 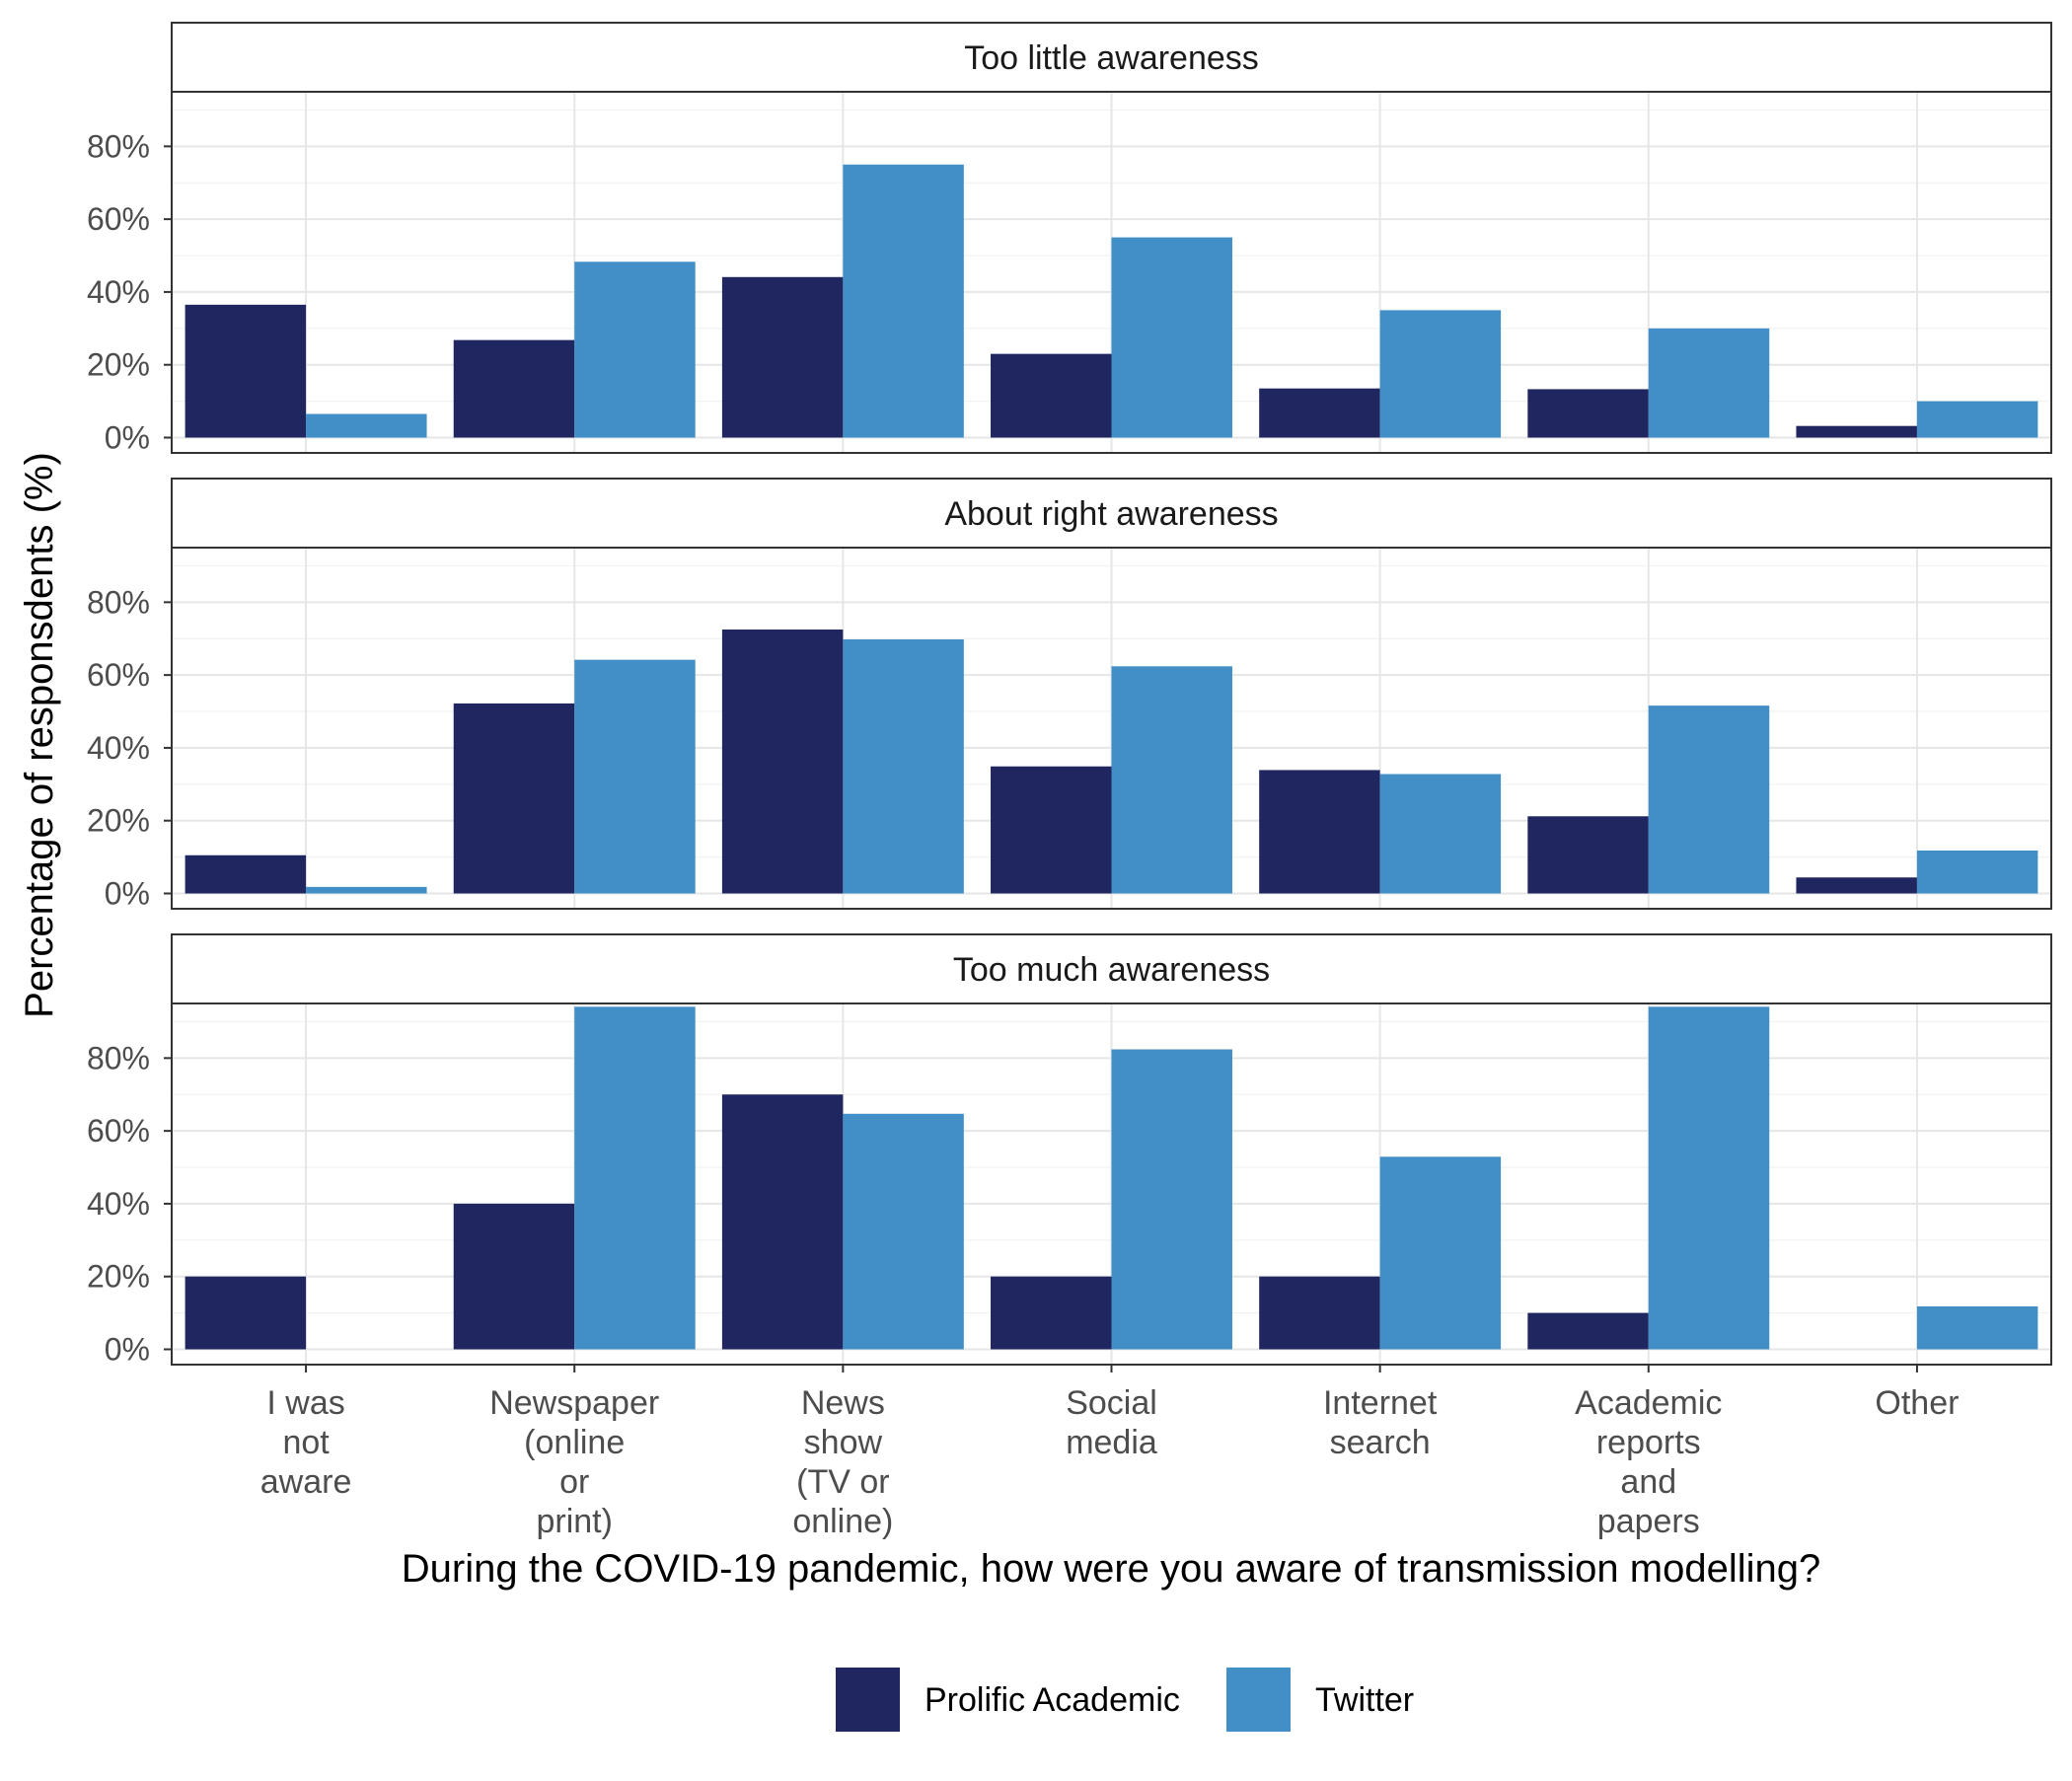 I want to click on legend-label-twitter: Twitter, so click(x=1365, y=1700).